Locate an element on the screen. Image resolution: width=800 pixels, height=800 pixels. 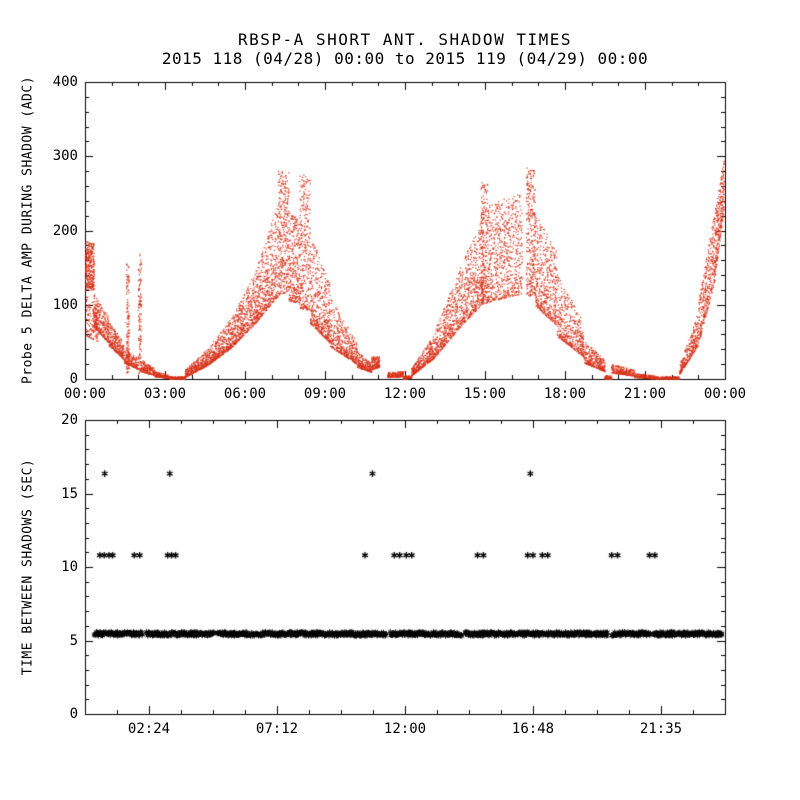
bottom-panel-y-tick-label: 15 is located at coordinates (69, 493).